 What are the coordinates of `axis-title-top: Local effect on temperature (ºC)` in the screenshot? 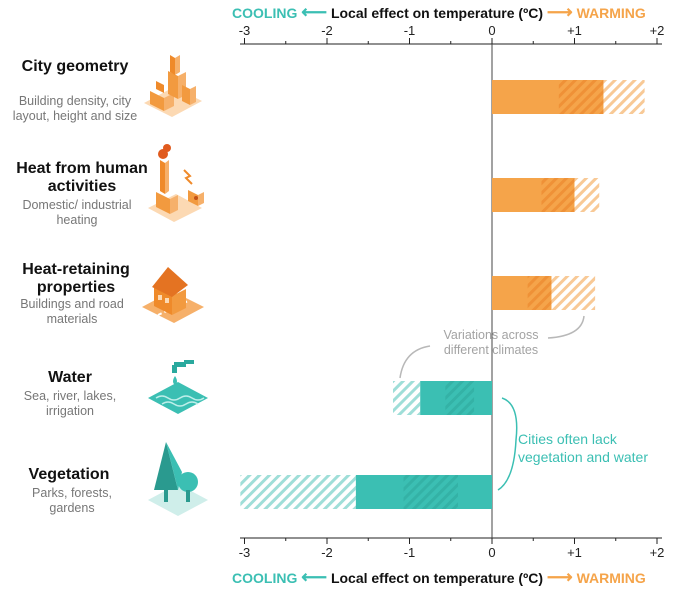 It's located at (436, 13).